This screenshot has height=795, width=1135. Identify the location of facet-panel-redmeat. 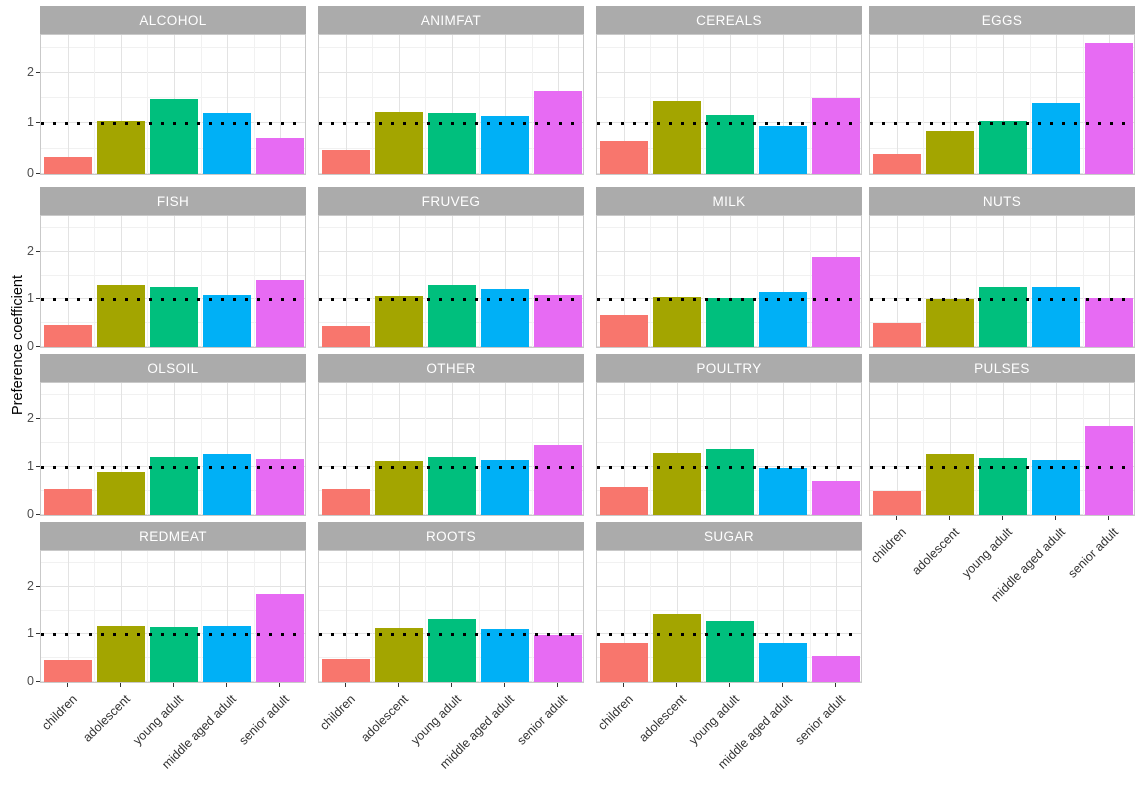
(173, 616).